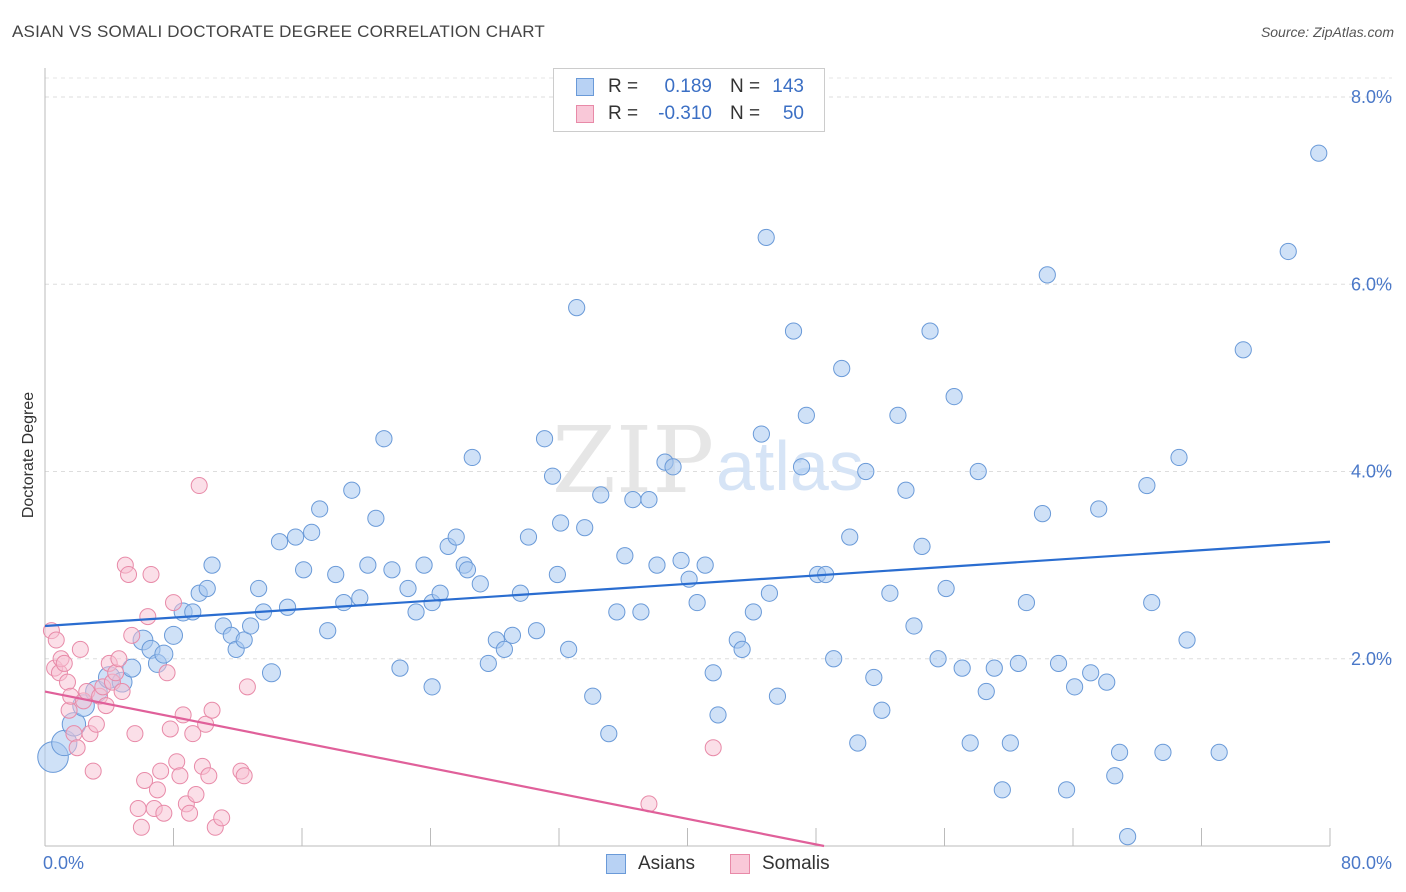 The height and width of the screenshot is (892, 1406). Describe the element at coordinates (585, 114) in the screenshot. I see `somalis-swatch` at that location.